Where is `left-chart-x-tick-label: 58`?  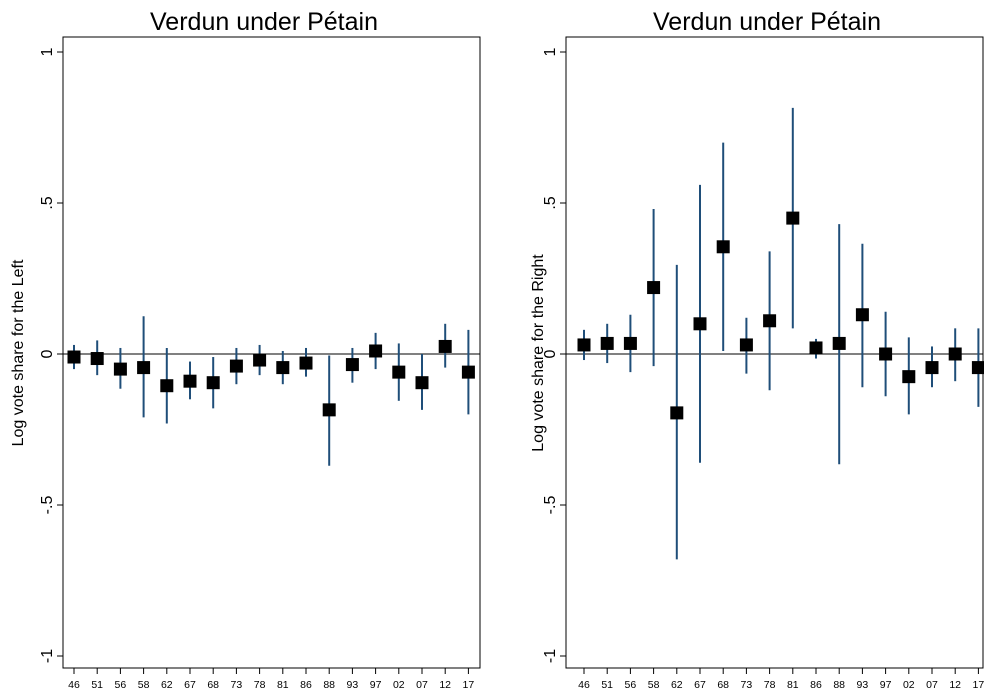 left-chart-x-tick-label: 58 is located at coordinates (144, 685).